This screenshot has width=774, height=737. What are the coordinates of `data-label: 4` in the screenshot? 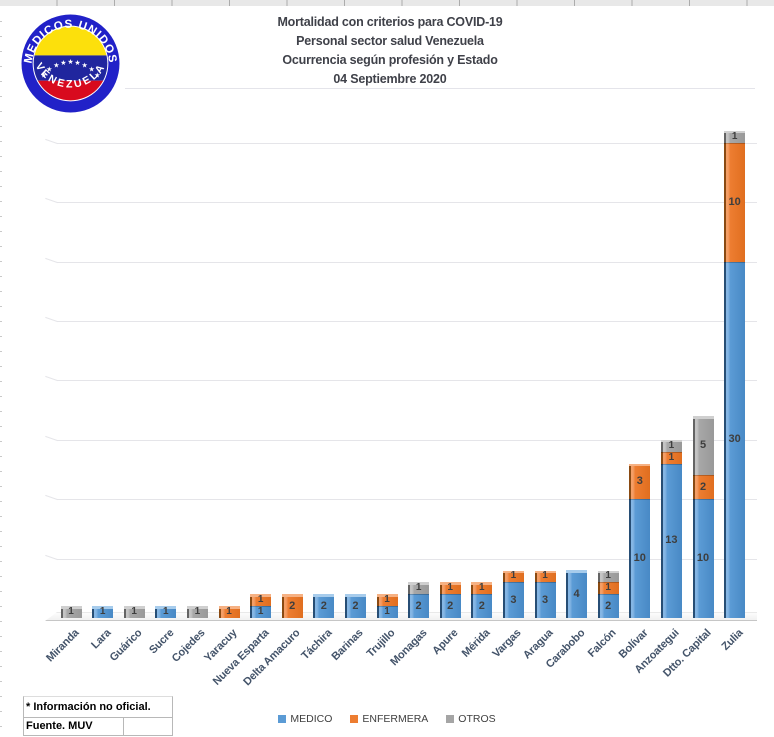 It's located at (576, 593).